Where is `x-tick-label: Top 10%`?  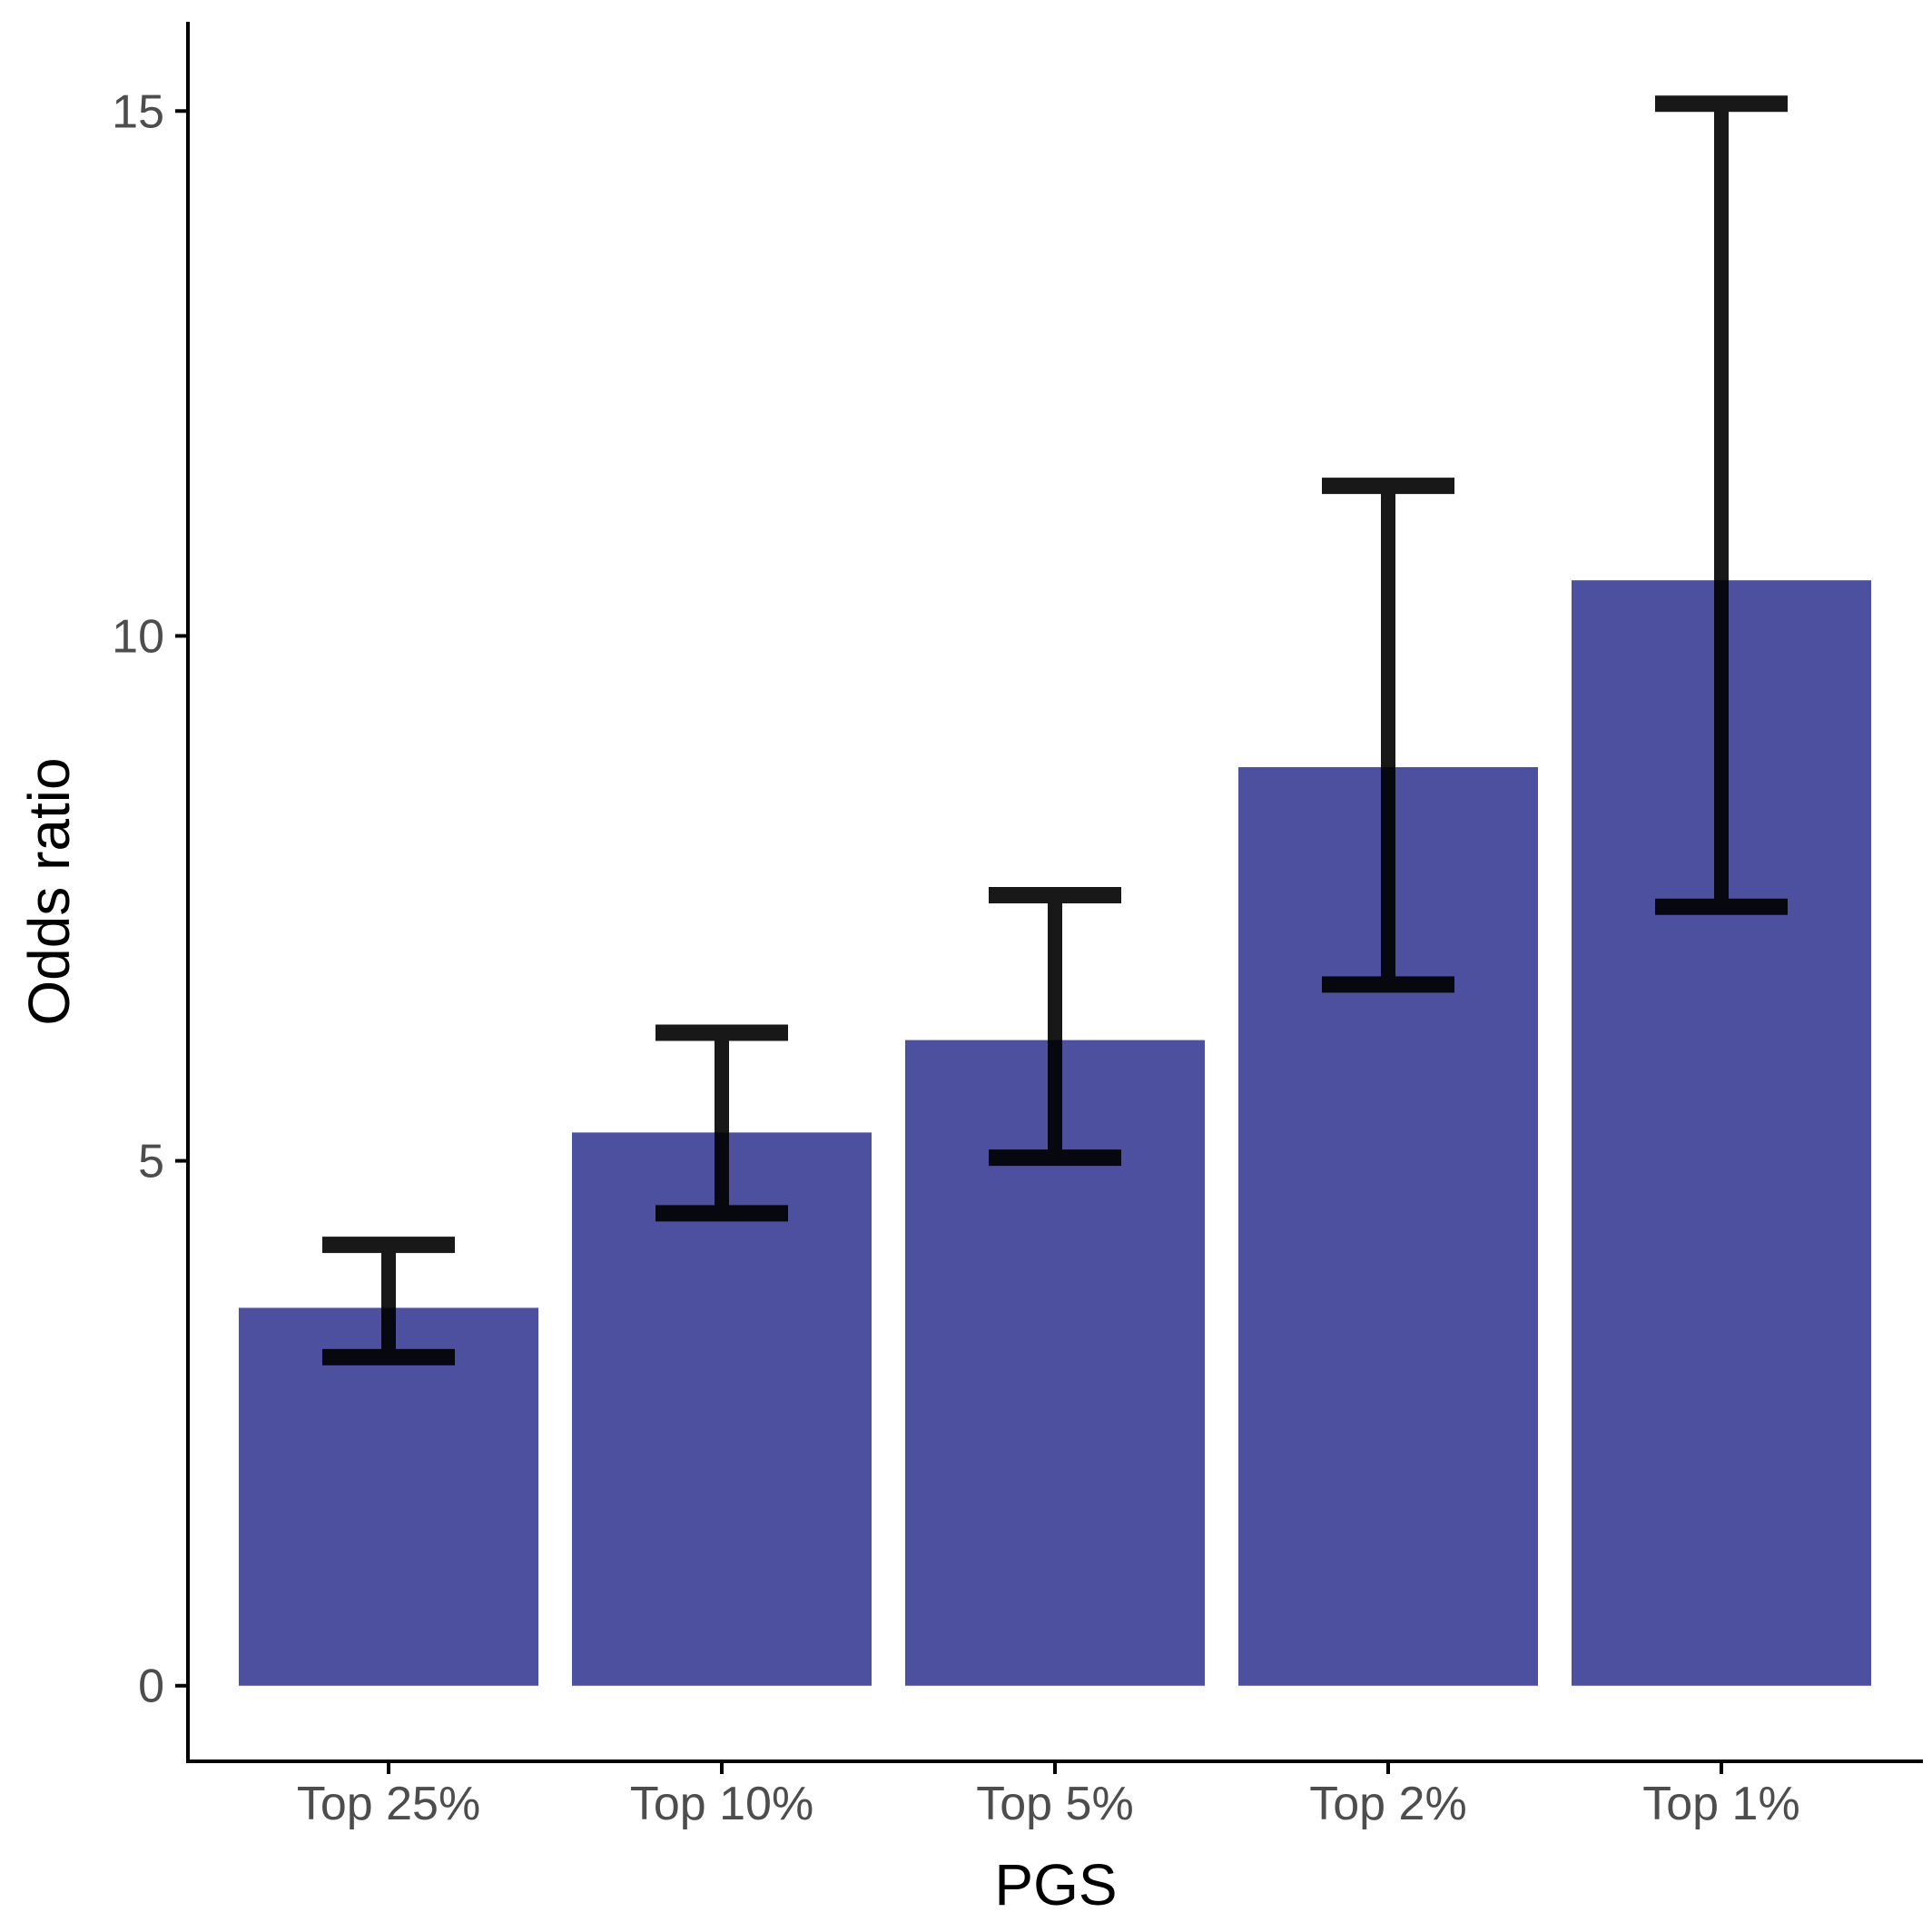 x-tick-label: Top 10% is located at coordinates (721, 1804).